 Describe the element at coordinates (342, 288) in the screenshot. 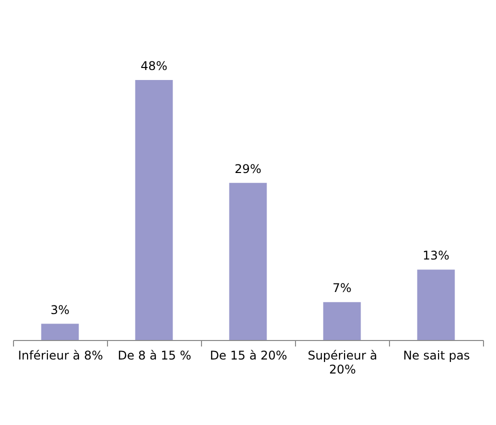

I see `data-label: 7%` at that location.